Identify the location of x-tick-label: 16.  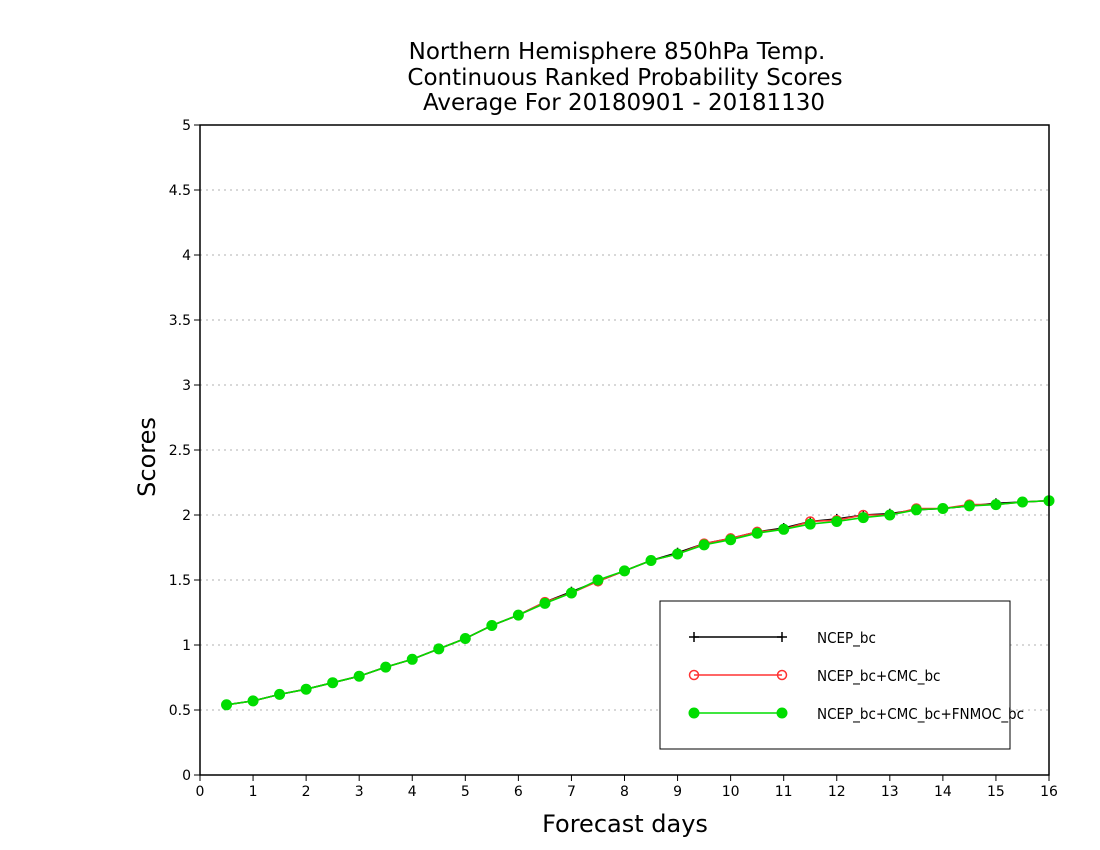
(1049, 792).